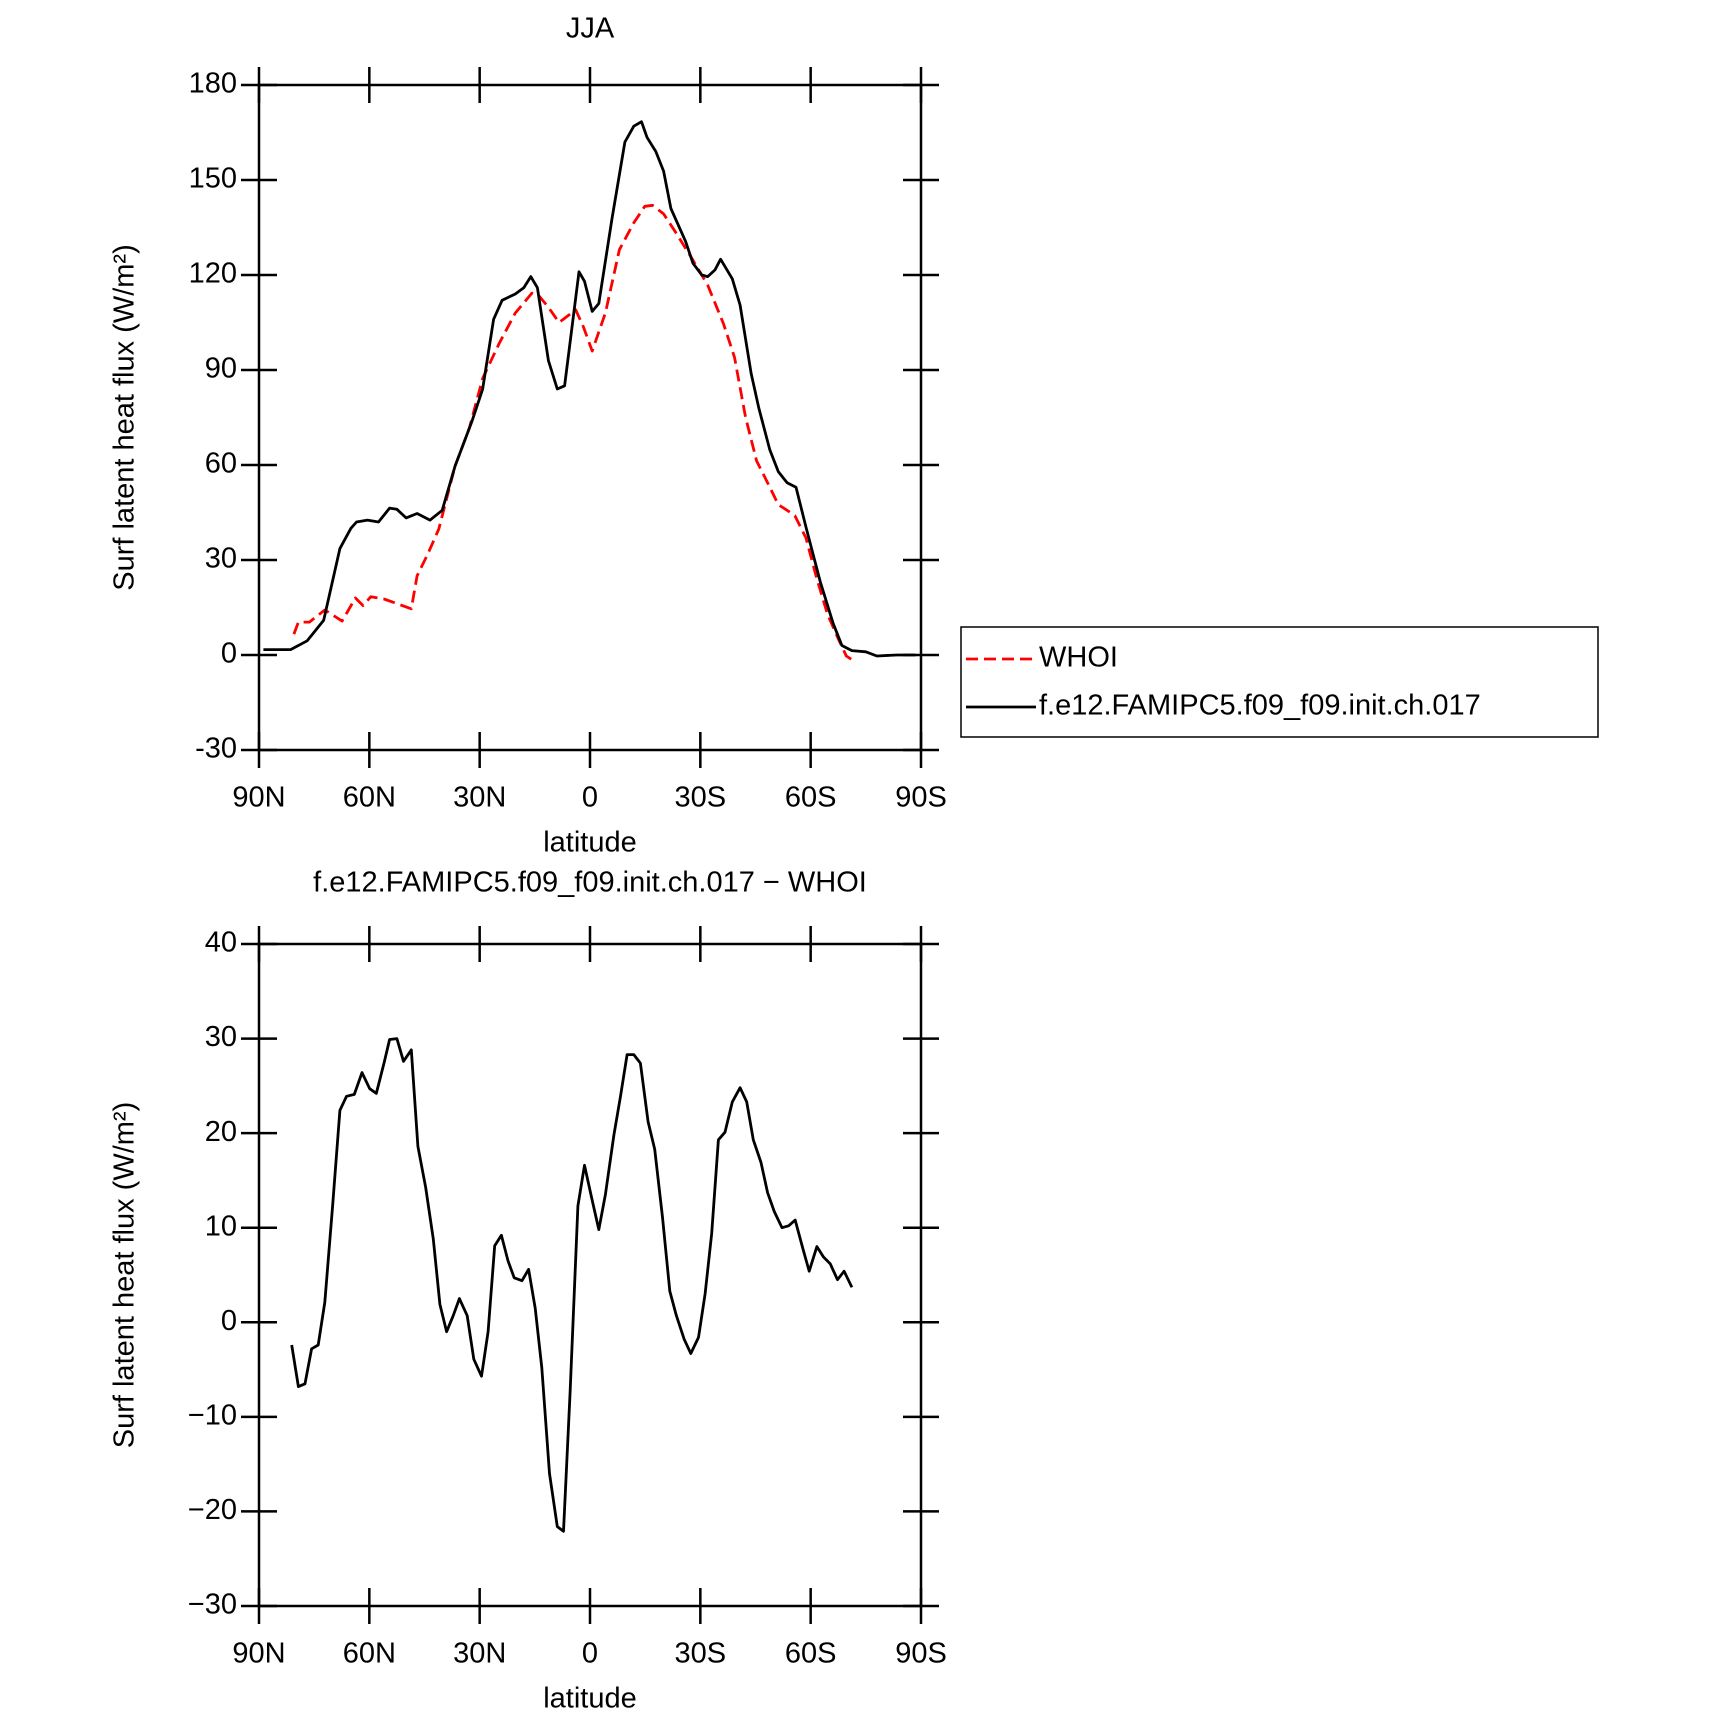 The image size is (1710, 1728). I want to click on y-tick-label: −20, so click(212, 1510).